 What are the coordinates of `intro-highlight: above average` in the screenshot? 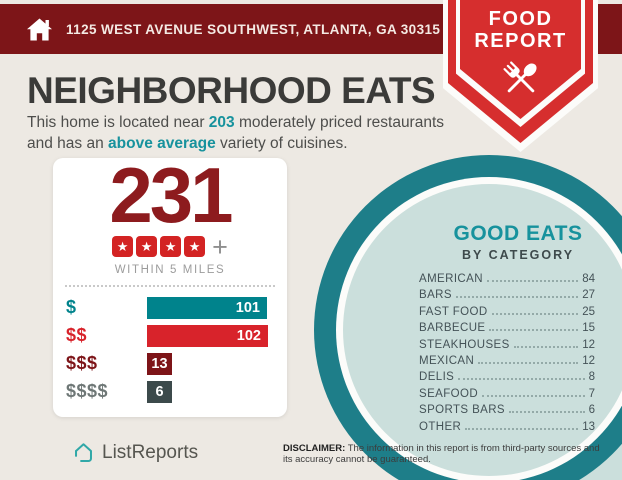 It's located at (162, 144).